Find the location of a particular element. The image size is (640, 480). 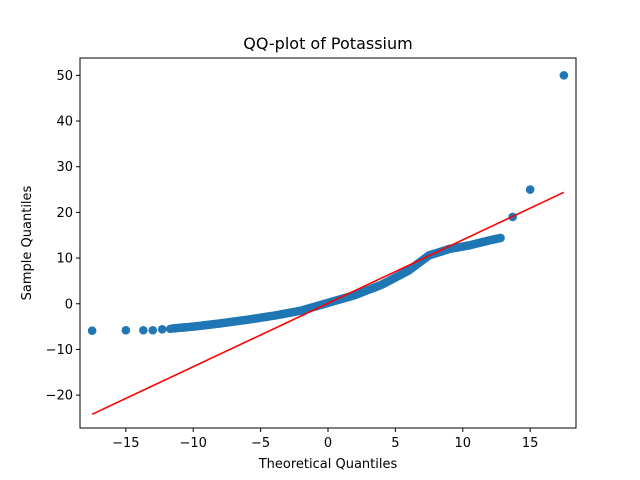

y-tick-label: 30 is located at coordinates (64, 167).